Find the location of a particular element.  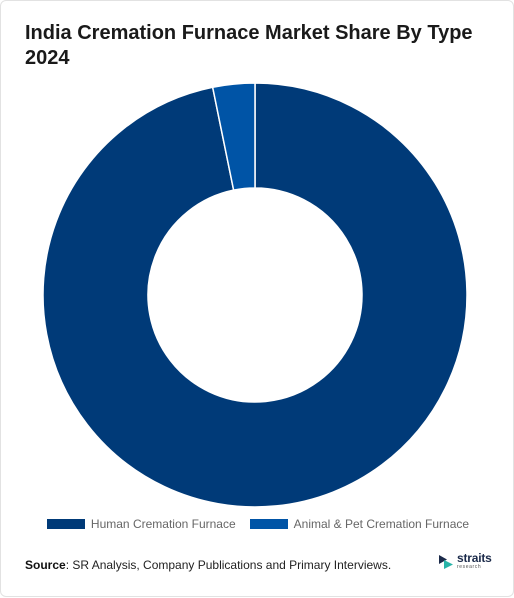

legend-item-animal-pet: Animal & Pet Cremation Furnace is located at coordinates (359, 524).